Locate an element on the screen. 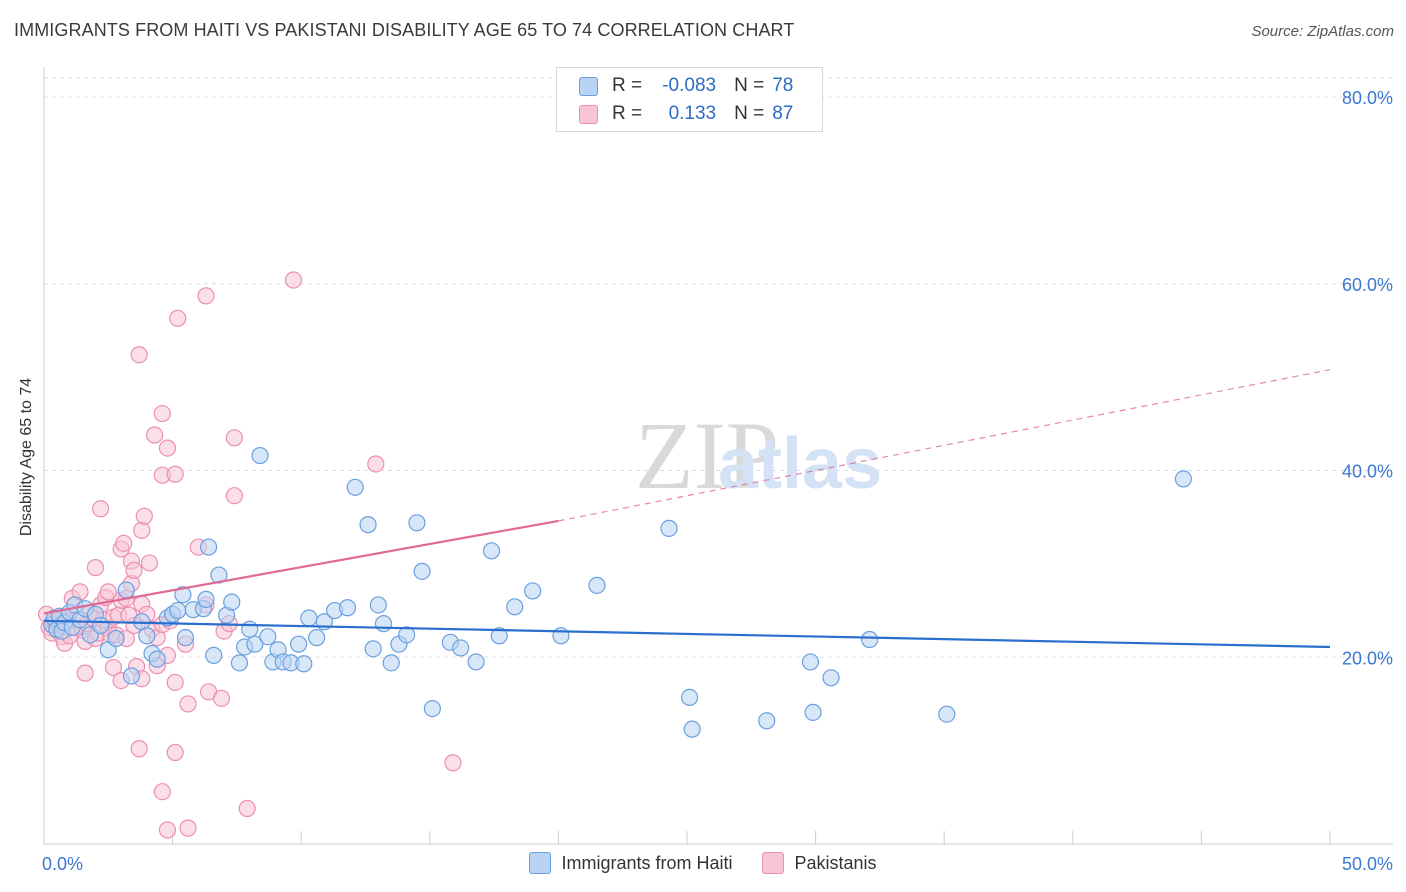  y-tick-label: 40.0% is located at coordinates (1367, 472).